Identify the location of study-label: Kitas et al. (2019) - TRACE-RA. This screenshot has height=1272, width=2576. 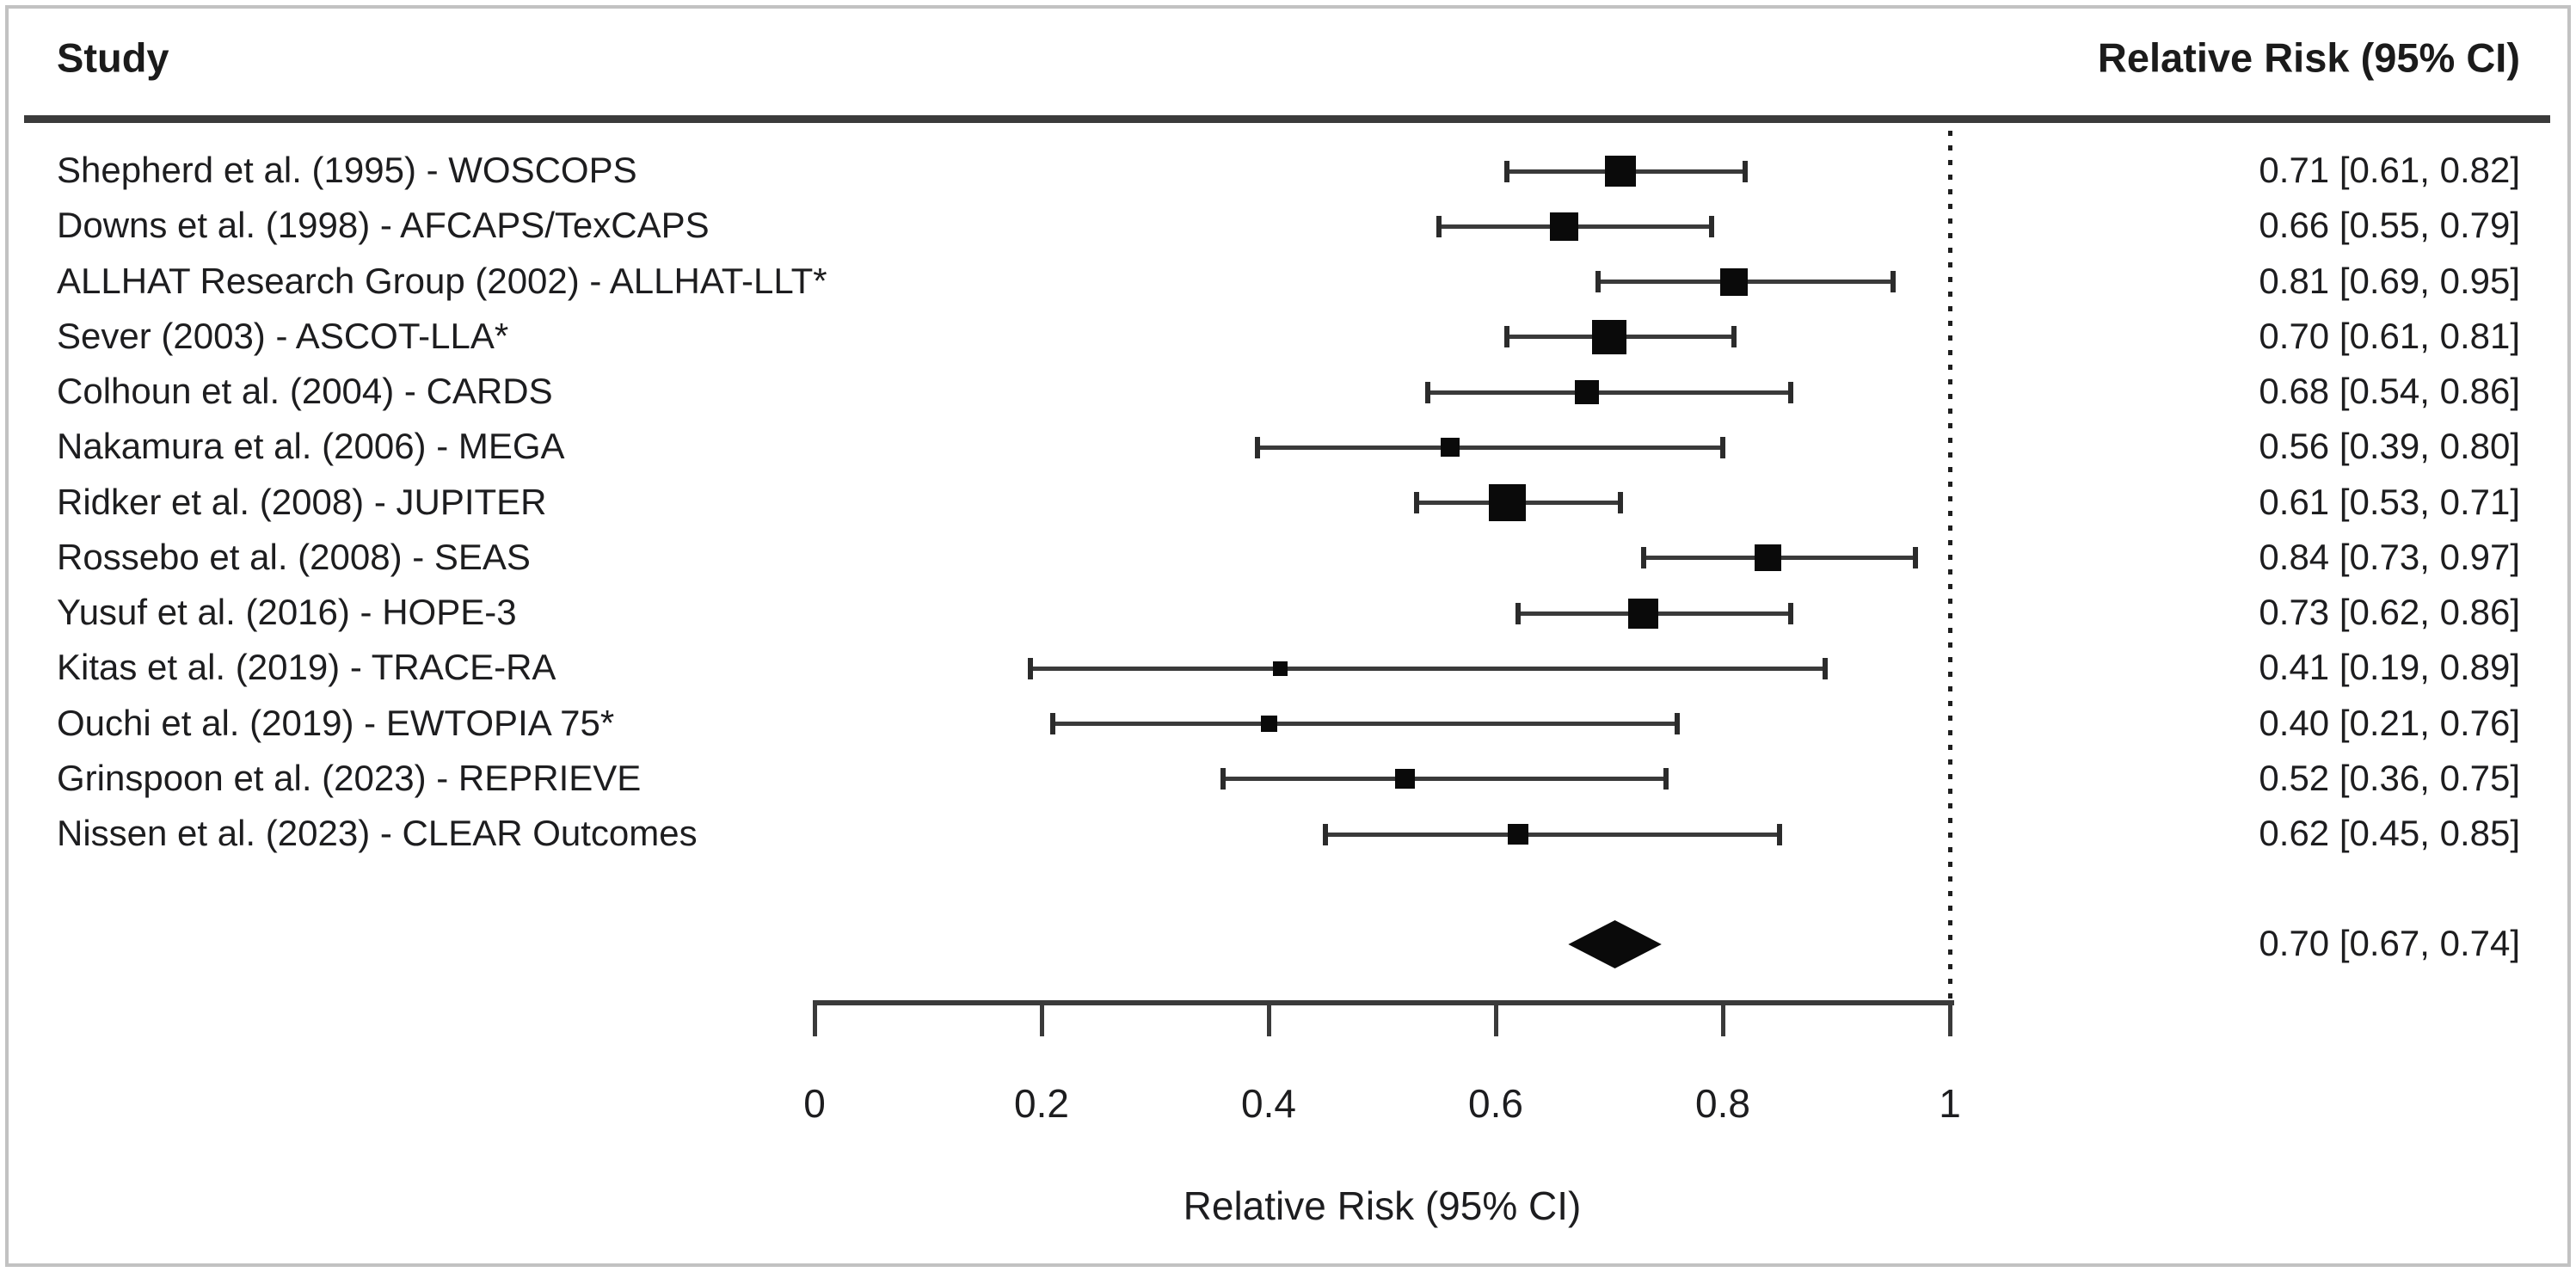
(306, 667).